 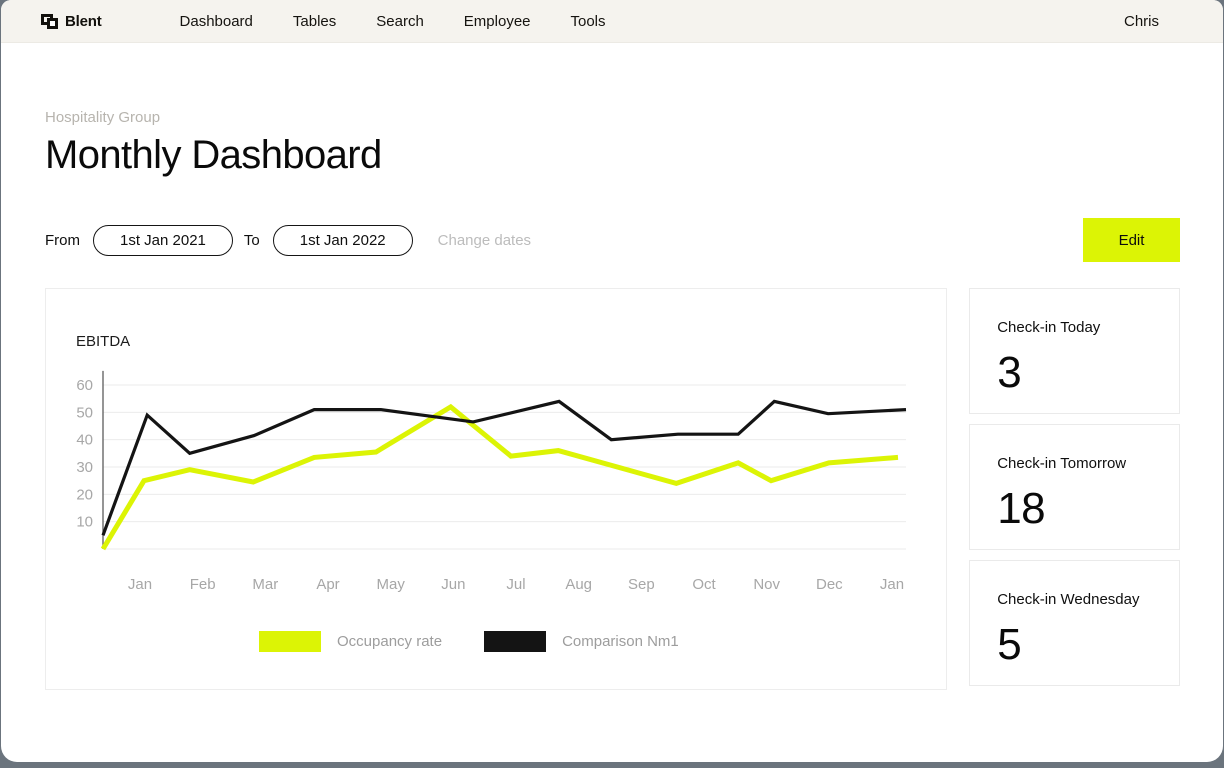 What do you see at coordinates (84, 494) in the screenshot?
I see `y-tick-label: 20` at bounding box center [84, 494].